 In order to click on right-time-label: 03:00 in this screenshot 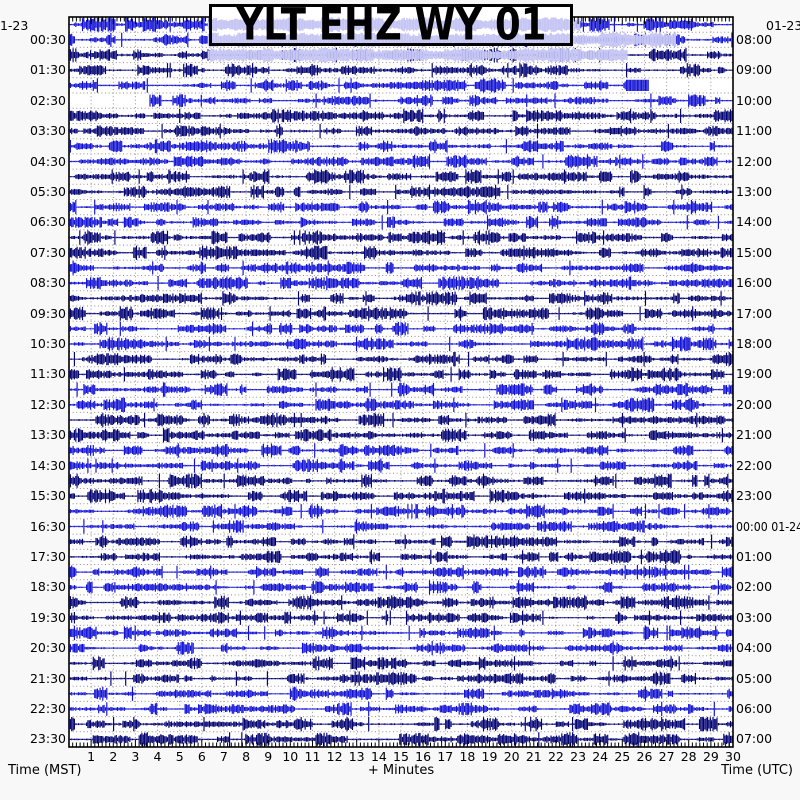, I will do `click(754, 617)`.